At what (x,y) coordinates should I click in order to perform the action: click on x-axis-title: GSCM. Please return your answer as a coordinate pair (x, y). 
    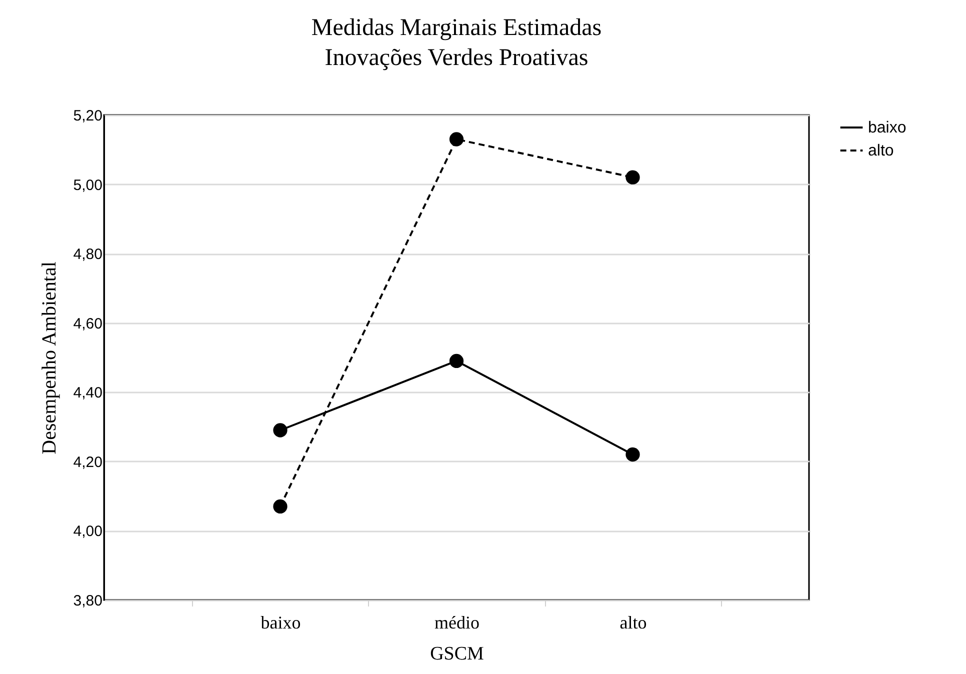
    Looking at the image, I should click on (457, 654).